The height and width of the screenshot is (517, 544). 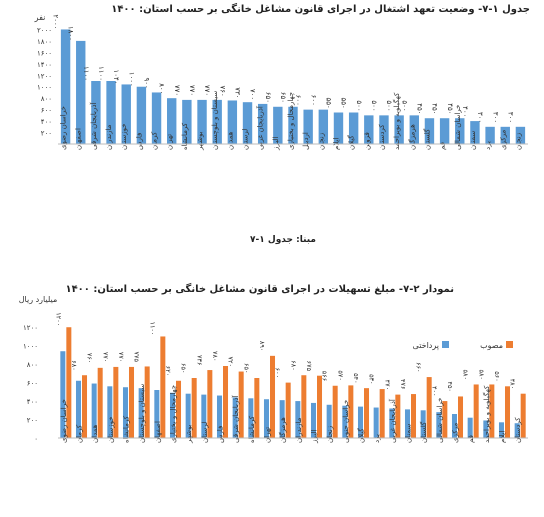 What do you see at coordinates (221, 434) in the screenshot?
I see `chart2-category-label: فارس` at bounding box center [221, 434].